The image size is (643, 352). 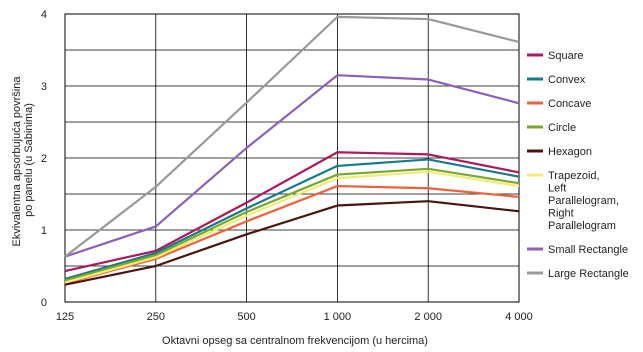 I want to click on legend-label-line: Small Rectangle, so click(x=588, y=250).